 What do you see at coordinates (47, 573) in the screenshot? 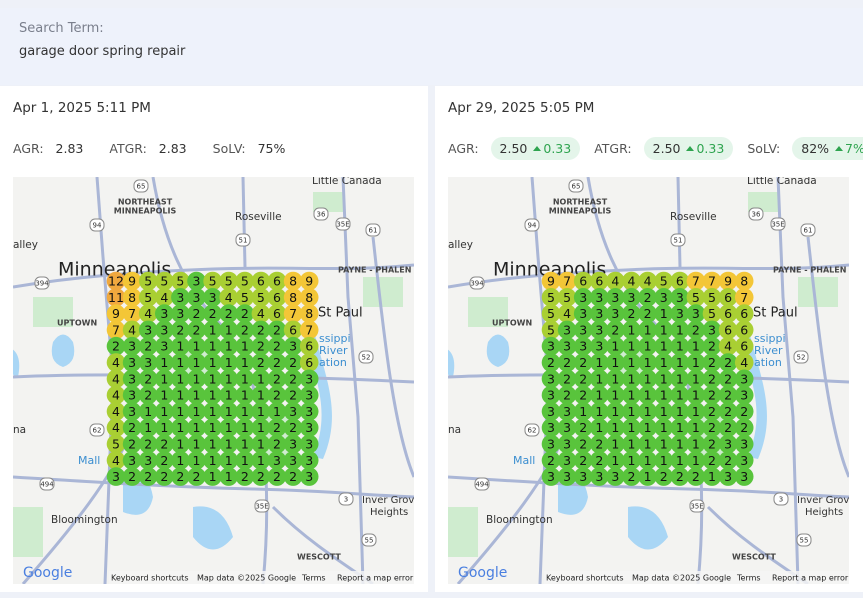
I see `google-logo: Google` at bounding box center [47, 573].